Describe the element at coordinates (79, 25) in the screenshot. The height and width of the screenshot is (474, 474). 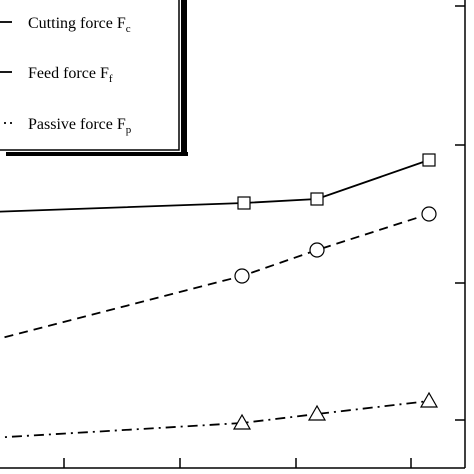
I see `legend-label-c: Cutting force Fc` at that location.